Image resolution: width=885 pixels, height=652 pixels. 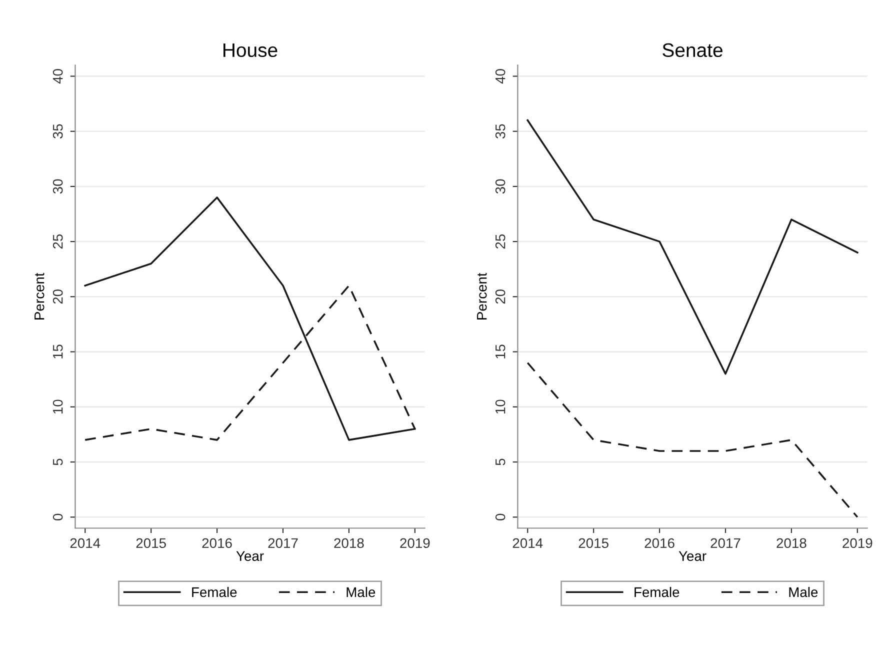 What do you see at coordinates (251, 50) in the screenshot?
I see `chart-title: House` at bounding box center [251, 50].